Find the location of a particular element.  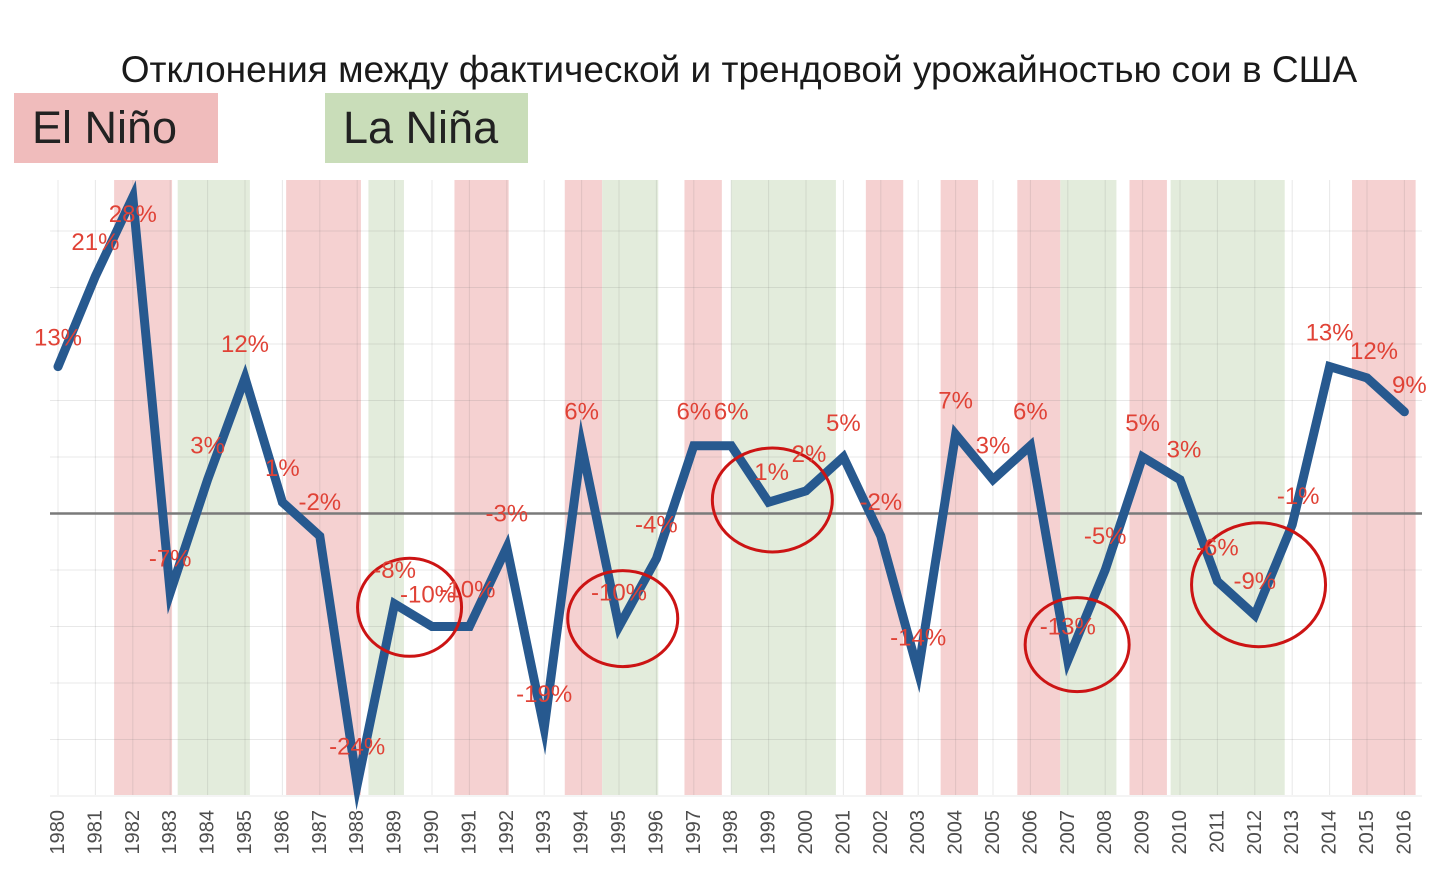

x-axis-year-label: 1987 is located at coordinates (320, 832).